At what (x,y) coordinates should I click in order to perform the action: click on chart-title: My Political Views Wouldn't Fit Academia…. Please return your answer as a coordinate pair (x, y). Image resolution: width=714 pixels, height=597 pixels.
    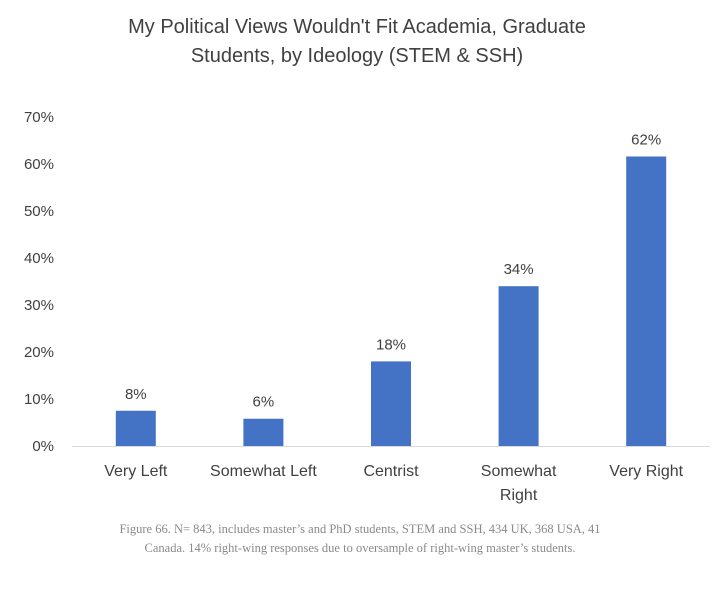
    Looking at the image, I should click on (357, 41).